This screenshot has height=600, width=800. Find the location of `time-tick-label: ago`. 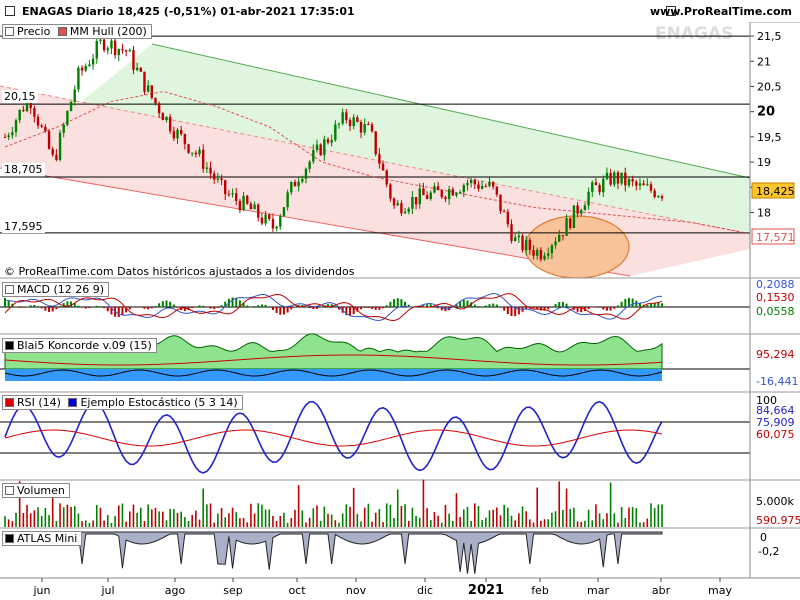

time-tick-label: ago is located at coordinates (175, 590).